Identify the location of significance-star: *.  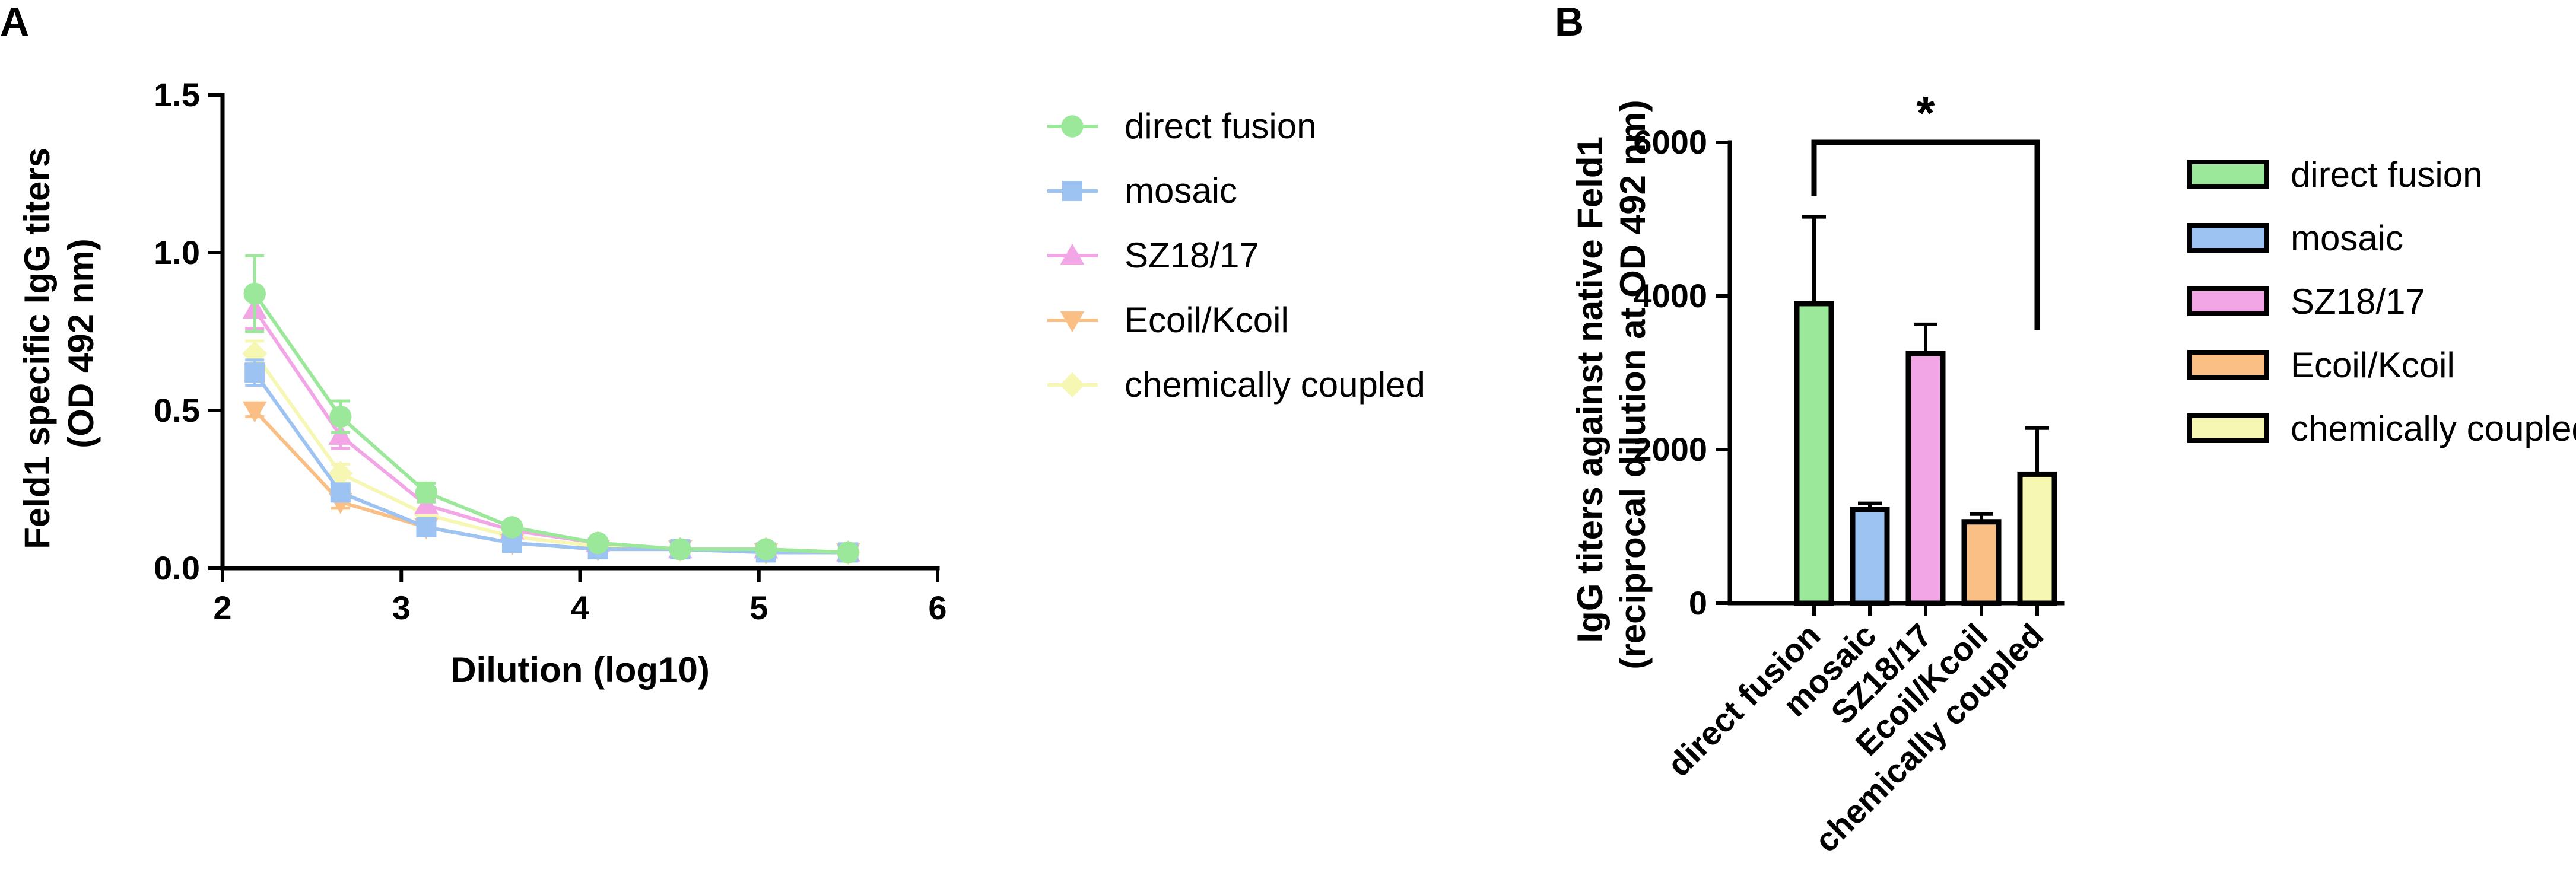
(1925, 113).